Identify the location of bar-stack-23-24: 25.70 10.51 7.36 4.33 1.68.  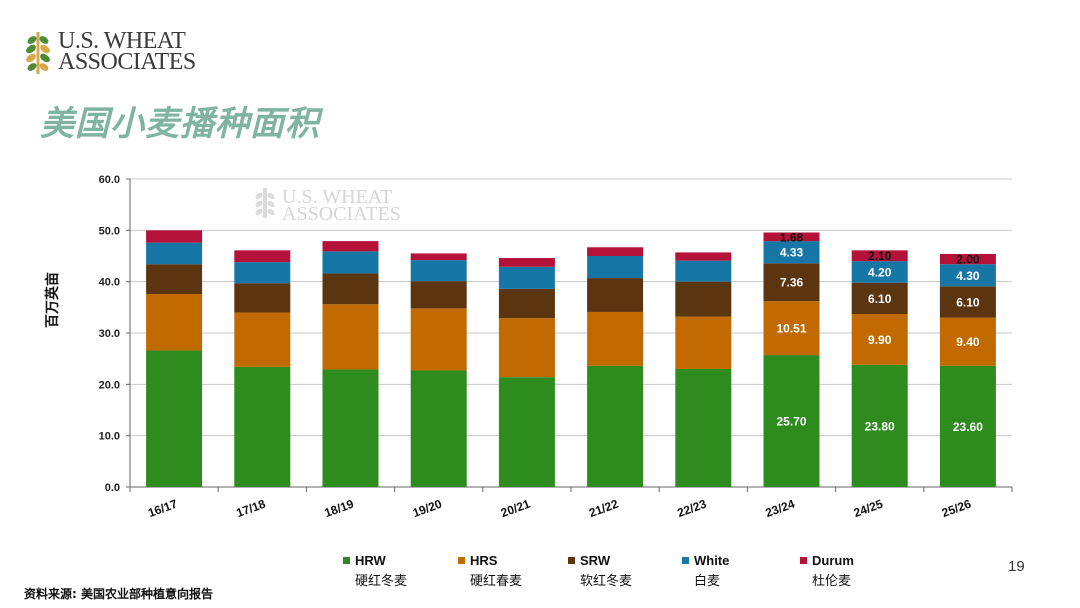
(791, 358).